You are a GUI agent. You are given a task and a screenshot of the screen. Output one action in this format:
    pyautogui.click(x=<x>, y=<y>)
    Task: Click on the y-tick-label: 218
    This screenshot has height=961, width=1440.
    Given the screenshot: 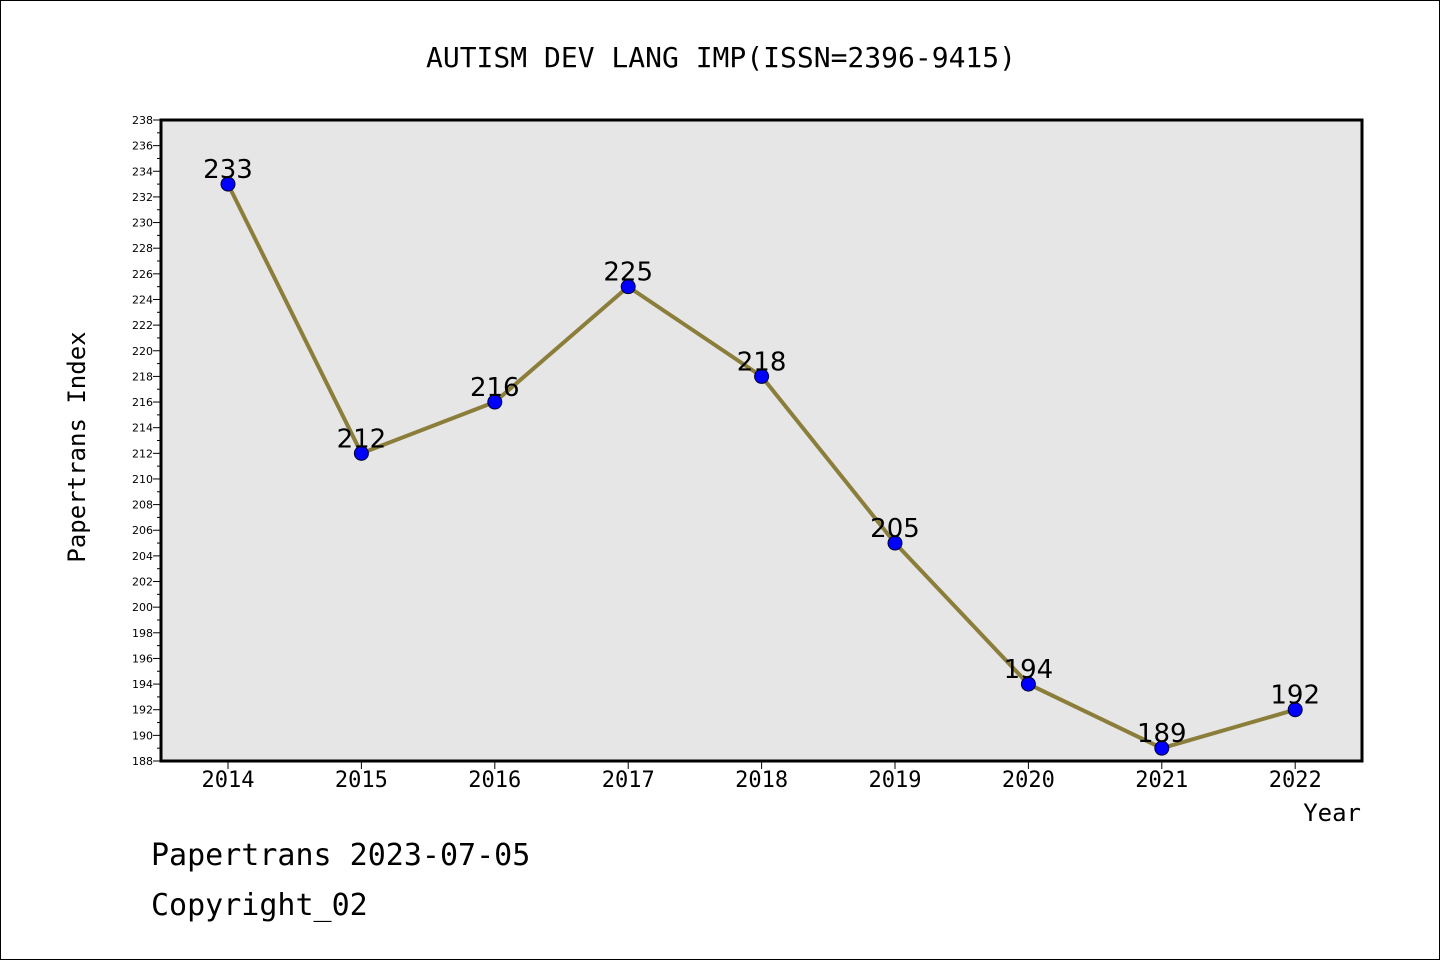 What is the action you would take?
    pyautogui.click(x=142, y=376)
    